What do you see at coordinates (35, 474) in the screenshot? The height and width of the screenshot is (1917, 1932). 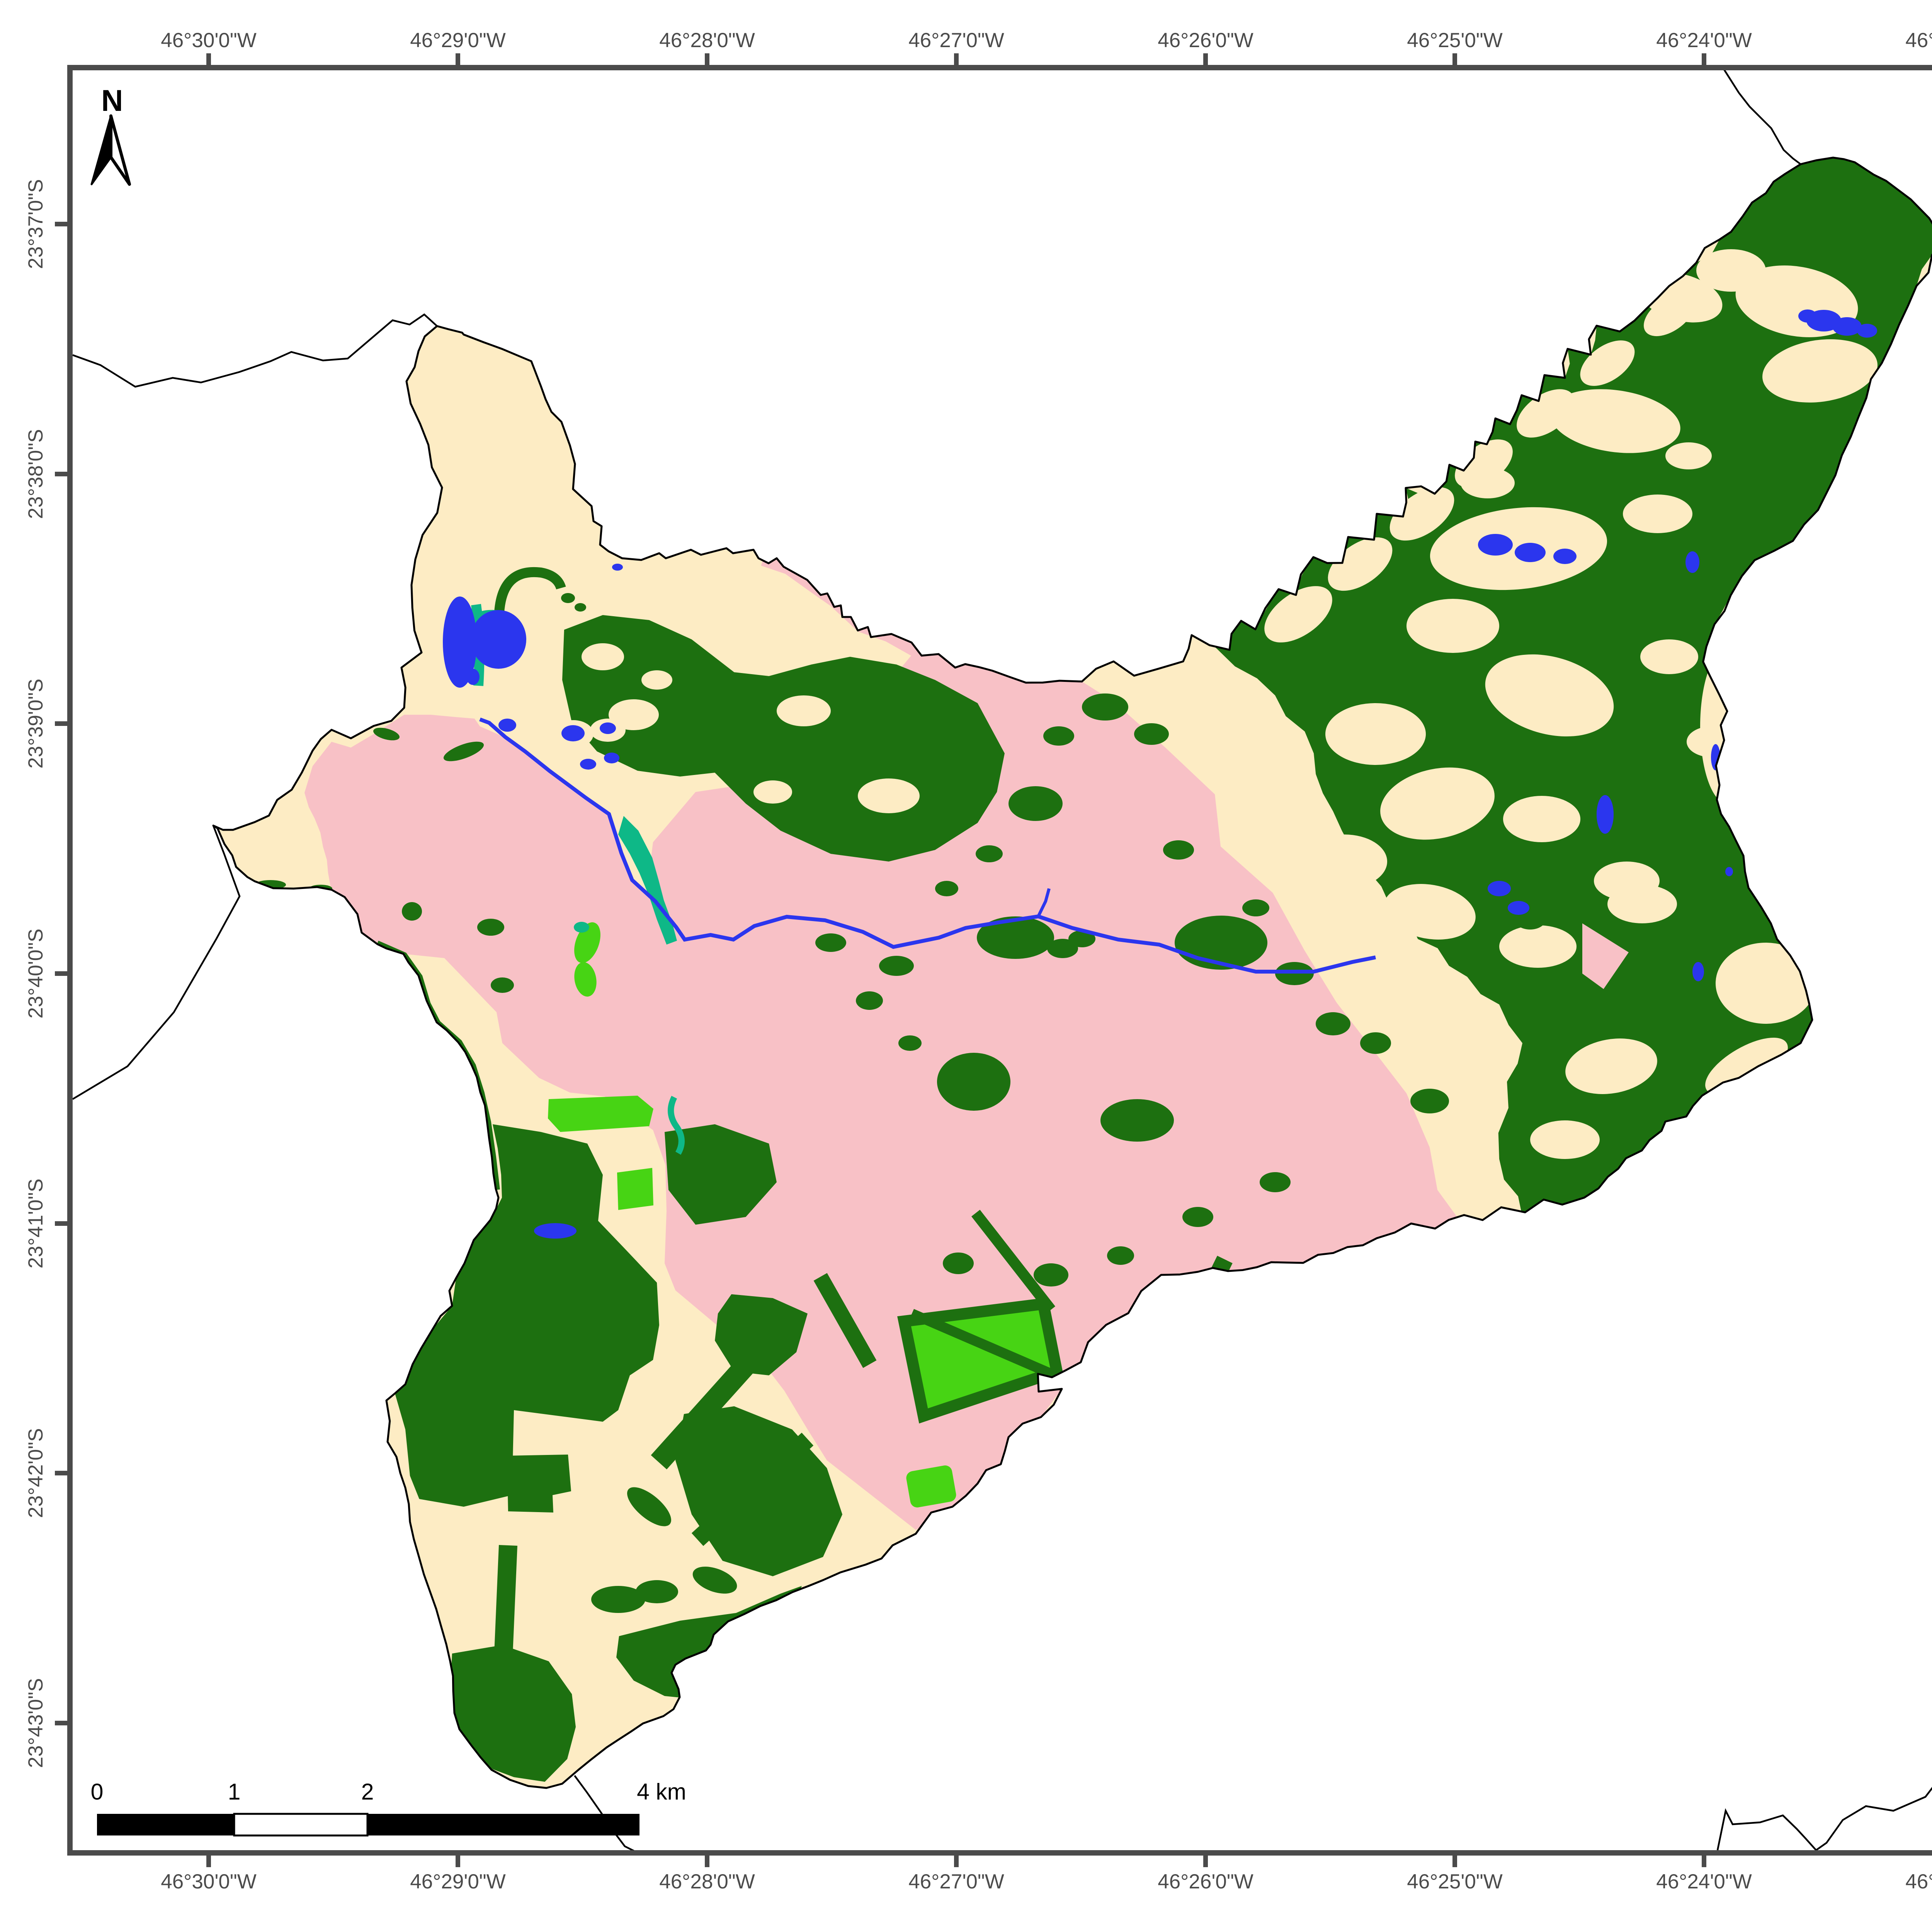 I see `svg-text: 23°38'0"S` at bounding box center [35, 474].